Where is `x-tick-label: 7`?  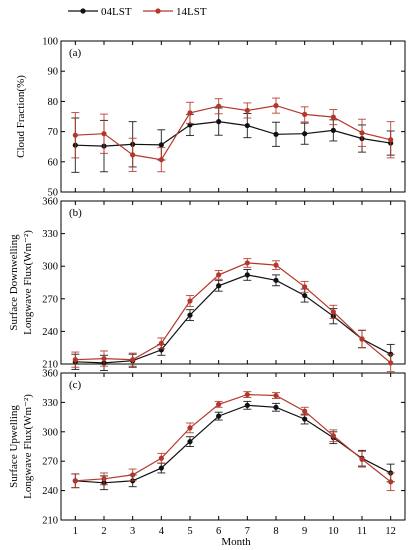
x-tick-label: 7 is located at coordinates (247, 531).